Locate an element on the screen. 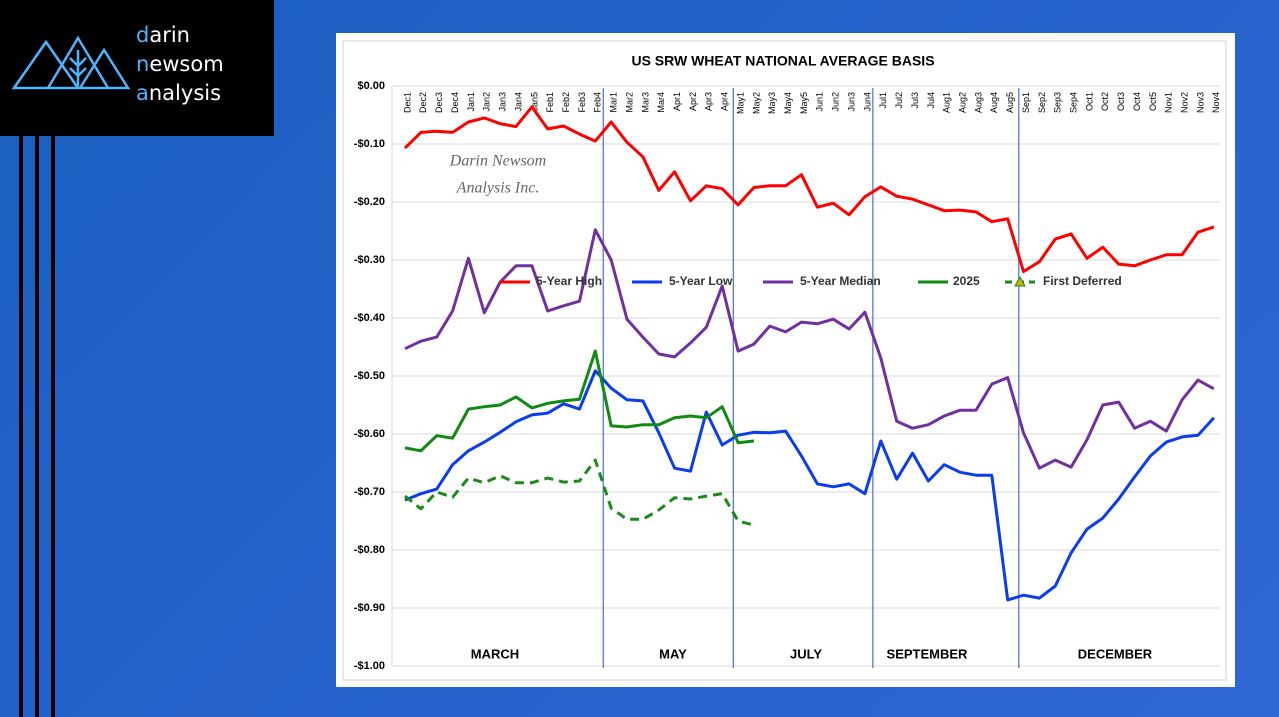  x-tick-label: Nov4 is located at coordinates (1216, 102).